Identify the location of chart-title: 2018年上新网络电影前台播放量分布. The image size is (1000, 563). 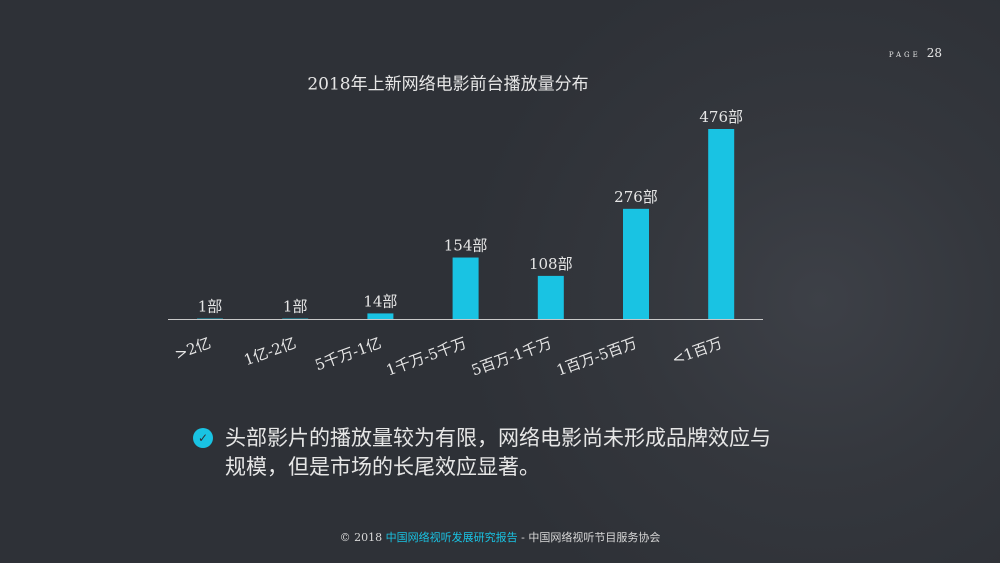
(447, 85).